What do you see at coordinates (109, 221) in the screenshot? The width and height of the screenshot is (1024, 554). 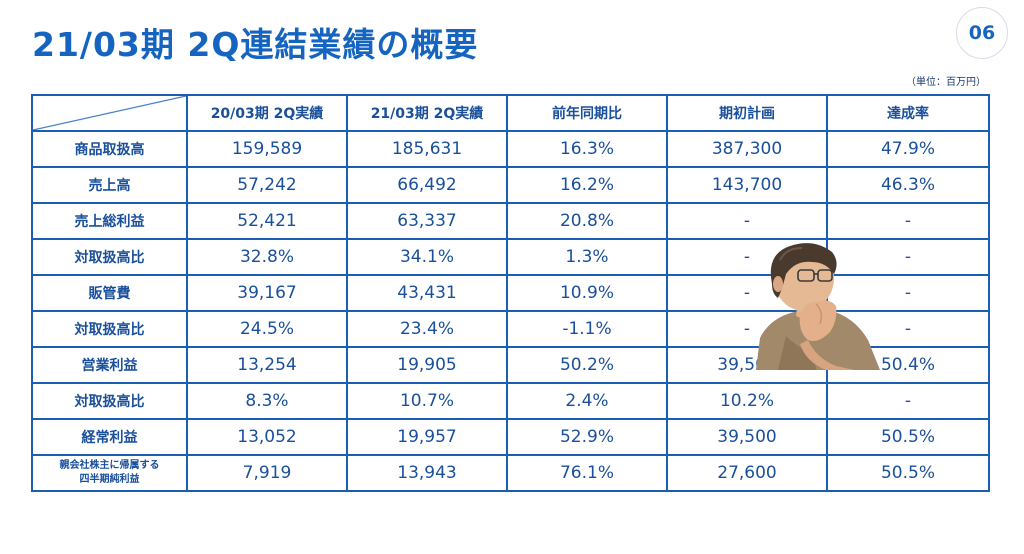 I see `row-label: 売上総利益` at bounding box center [109, 221].